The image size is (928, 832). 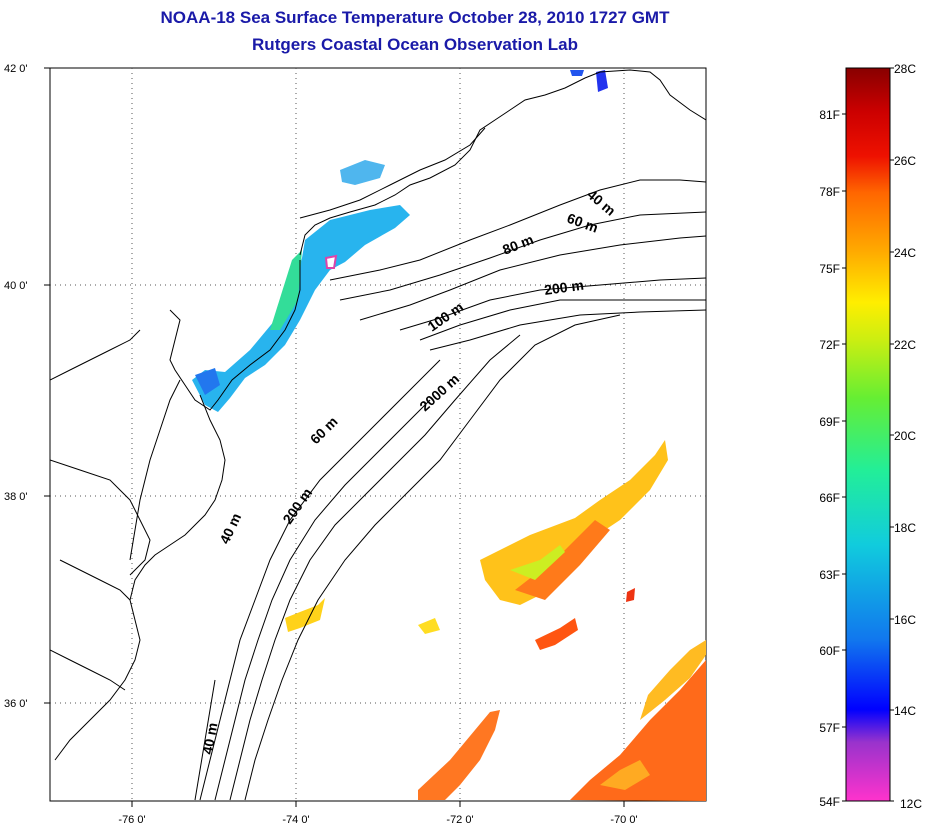 What do you see at coordinates (630, 595) in the screenshot?
I see `sst-patch-red-speck-east` at bounding box center [630, 595].